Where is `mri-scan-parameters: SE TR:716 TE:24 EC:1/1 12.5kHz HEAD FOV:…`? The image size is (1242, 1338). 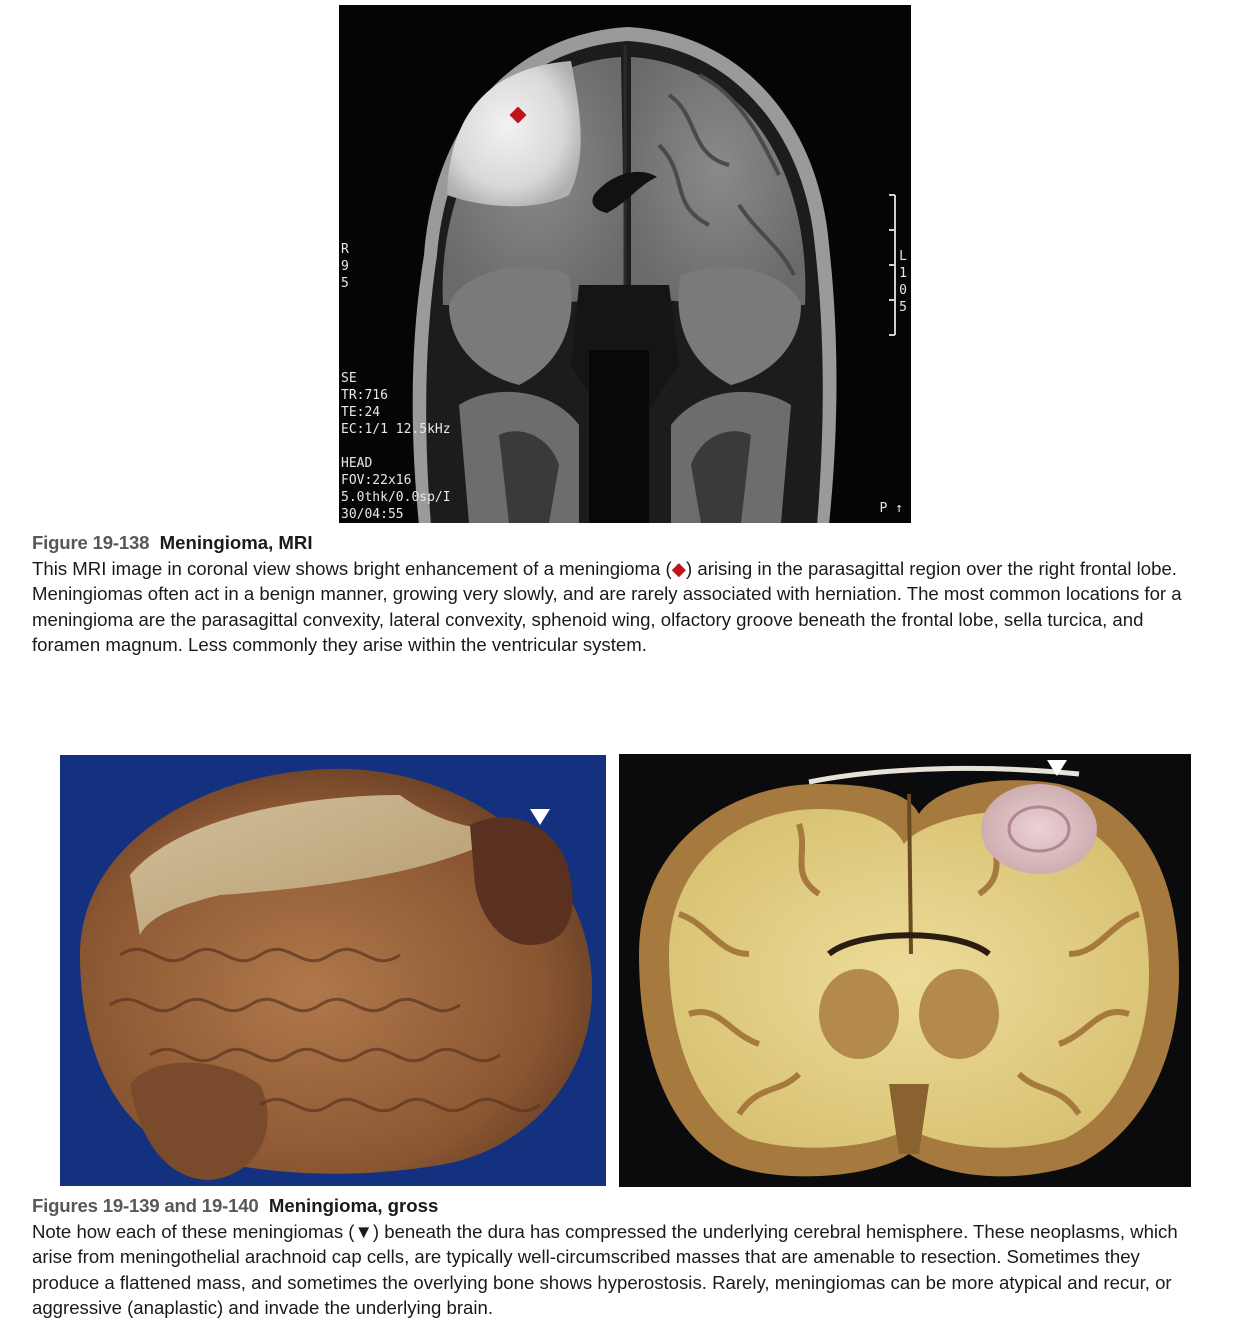 mri-scan-parameters: SE TR:716 TE:24 EC:1/1 12.5kHz HEAD FOV:… is located at coordinates (396, 446).